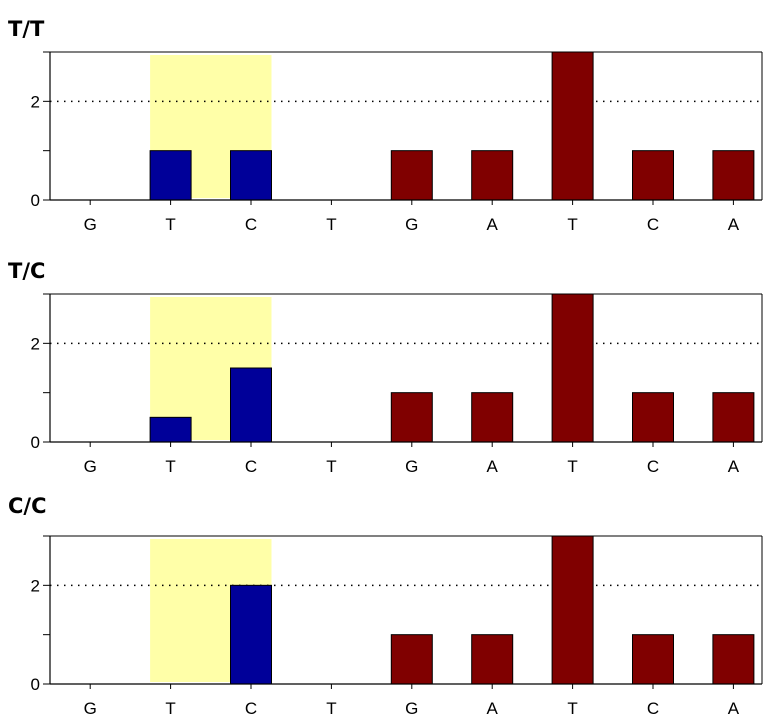 This screenshot has height=725, width=766. Describe the element at coordinates (27, 506) in the screenshot. I see `panel-title: C/C` at that location.